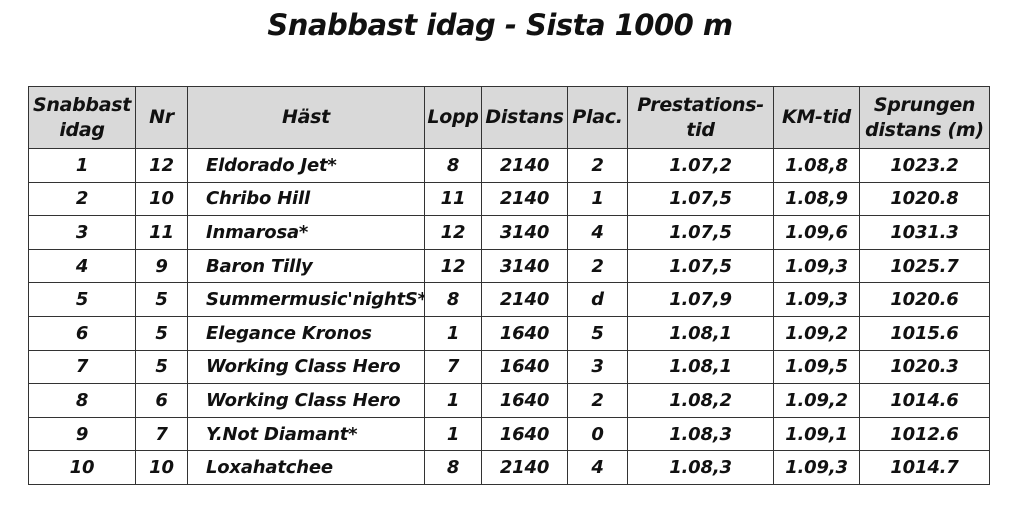 Image resolution: width=1022 pixels, height=515 pixels. What do you see at coordinates (453, 266) in the screenshot?
I see `cell-lopp: 12` at bounding box center [453, 266].